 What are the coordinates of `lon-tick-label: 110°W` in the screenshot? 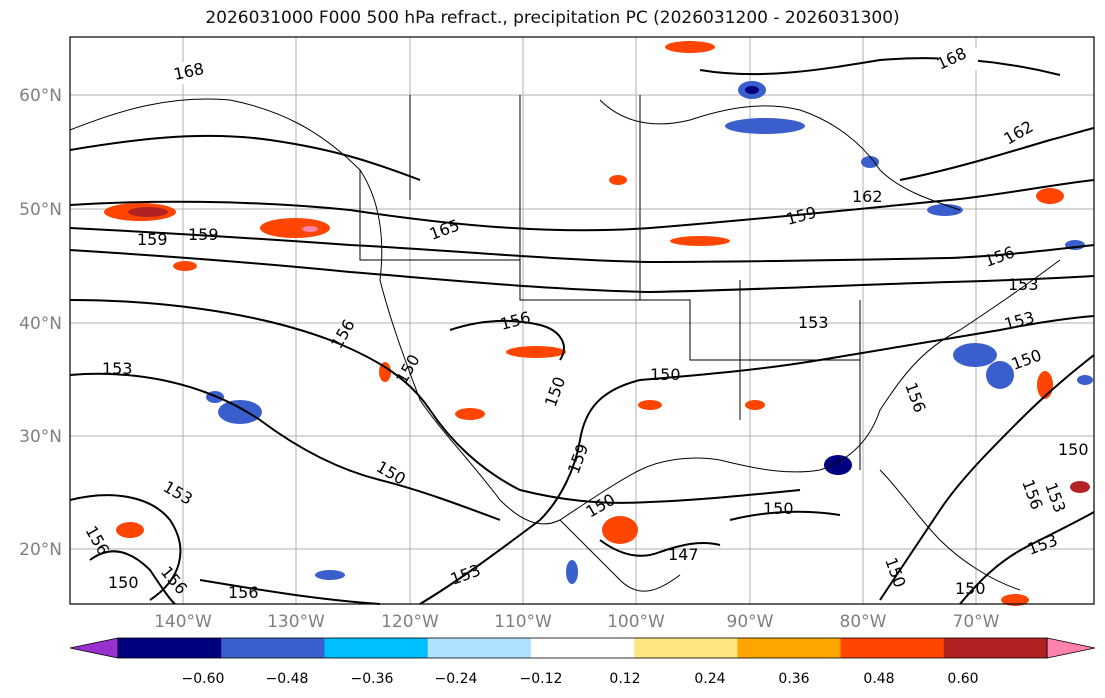 It's located at (523, 622).